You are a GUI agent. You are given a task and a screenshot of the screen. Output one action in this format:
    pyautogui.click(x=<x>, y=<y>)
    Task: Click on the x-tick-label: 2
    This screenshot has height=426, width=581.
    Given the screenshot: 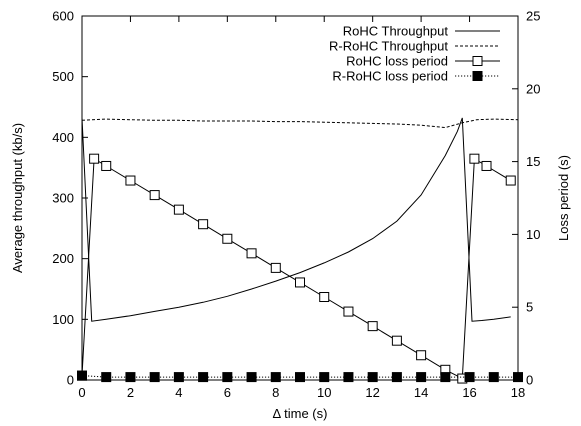 What is the action you would take?
    pyautogui.click(x=130, y=392)
    